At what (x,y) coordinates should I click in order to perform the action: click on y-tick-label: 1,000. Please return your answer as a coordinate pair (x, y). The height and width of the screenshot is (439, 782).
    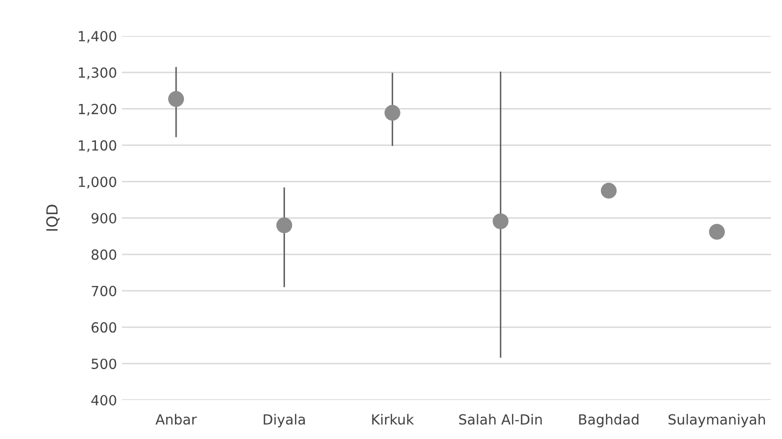
    Looking at the image, I should click on (97, 182).